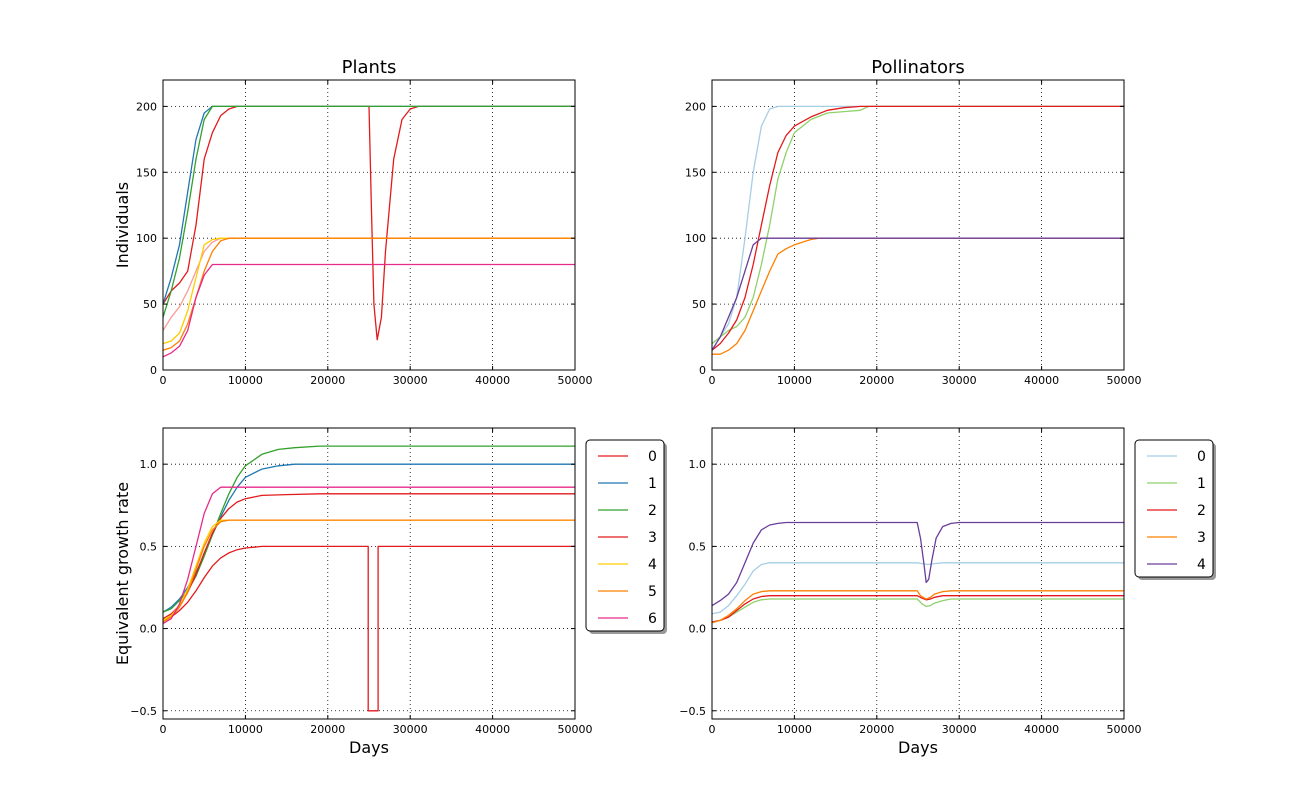 The height and width of the screenshot is (800, 1300). What do you see at coordinates (122, 225) in the screenshot?
I see `y-axis-label: Individuals` at bounding box center [122, 225].